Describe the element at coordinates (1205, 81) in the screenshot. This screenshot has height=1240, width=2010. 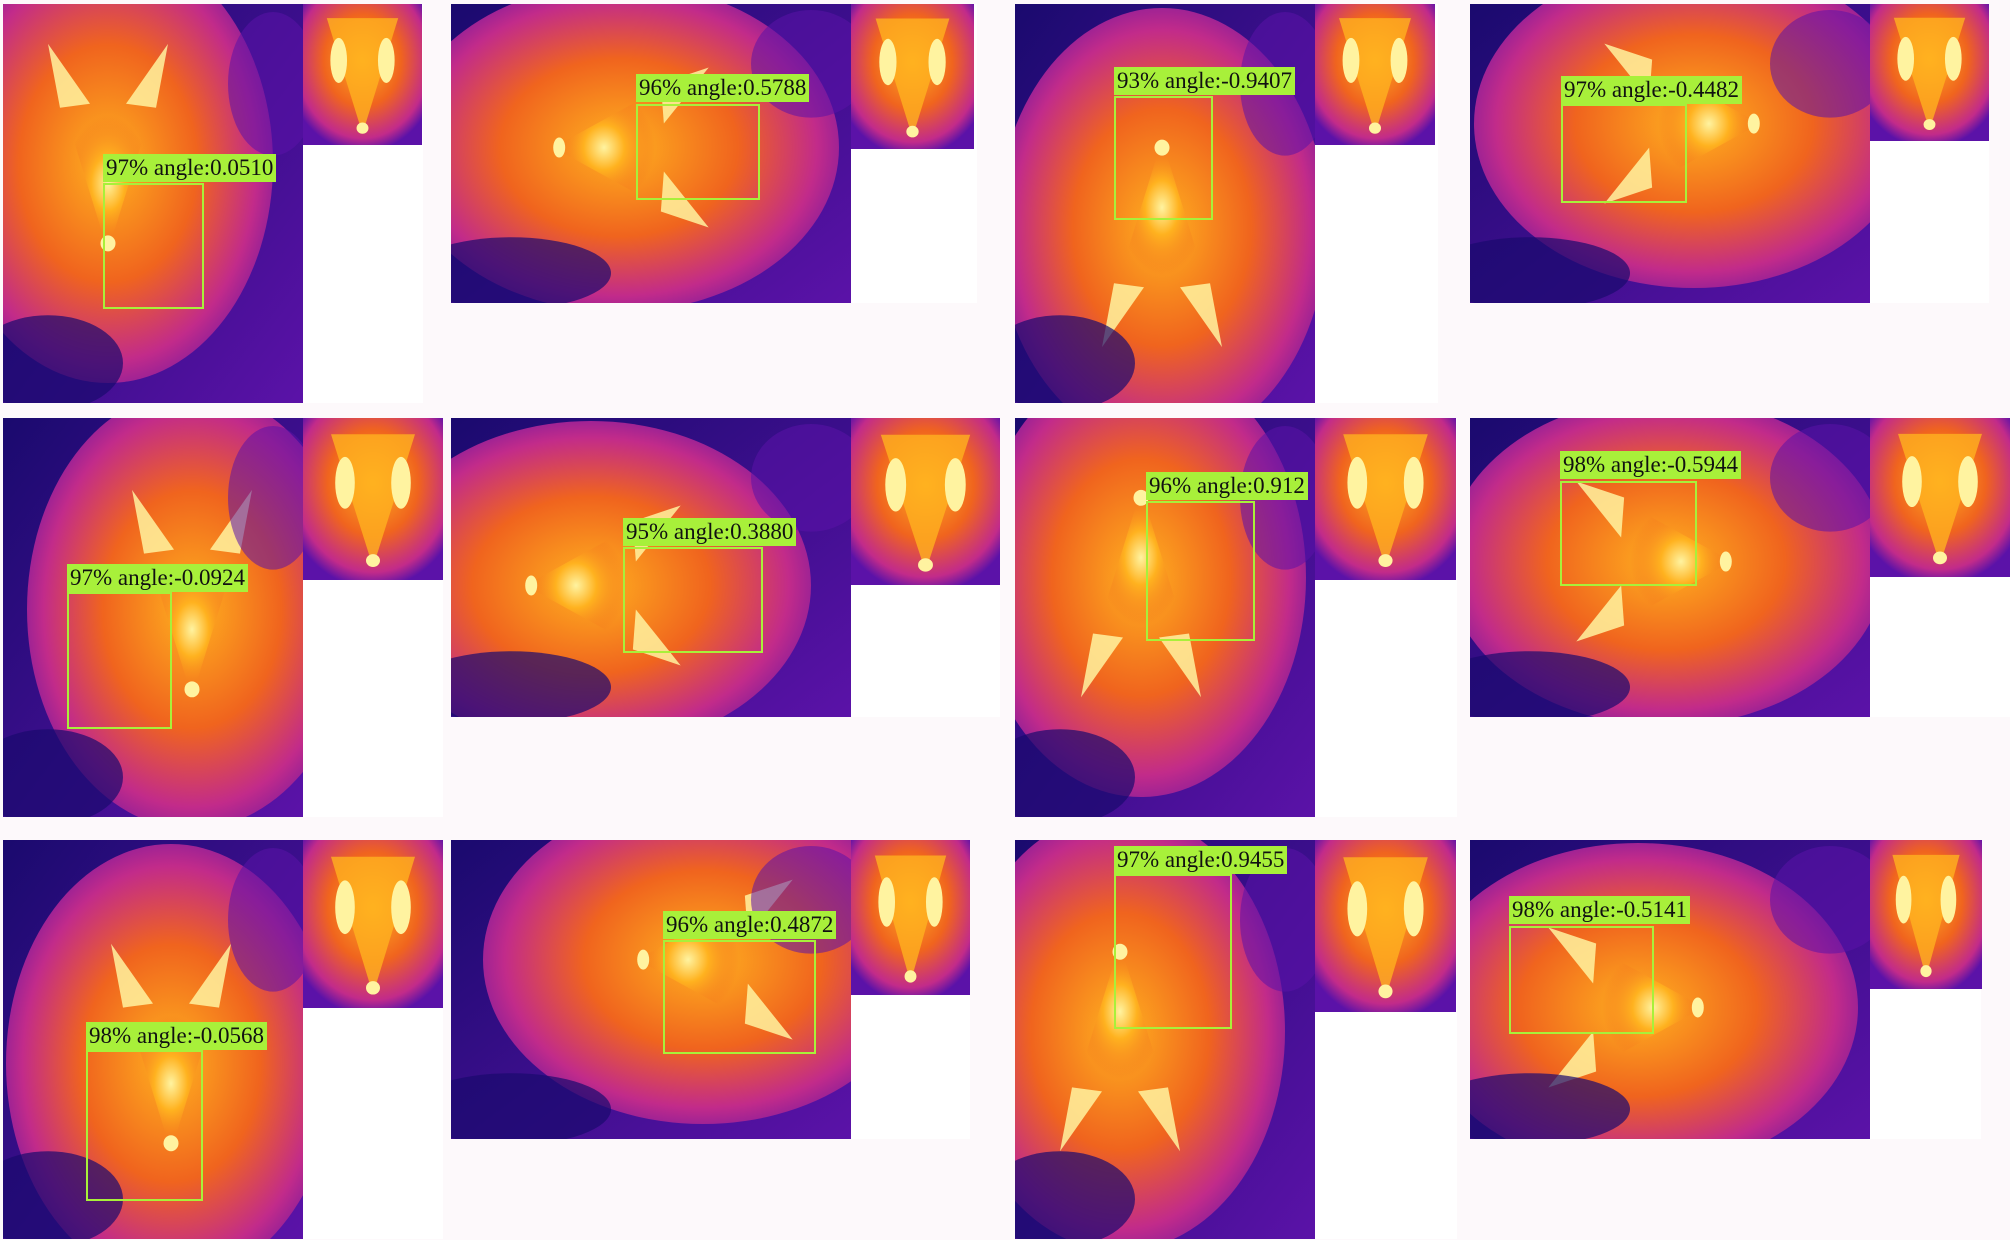
I see `detection-label: 93% angle:-0.9407` at that location.